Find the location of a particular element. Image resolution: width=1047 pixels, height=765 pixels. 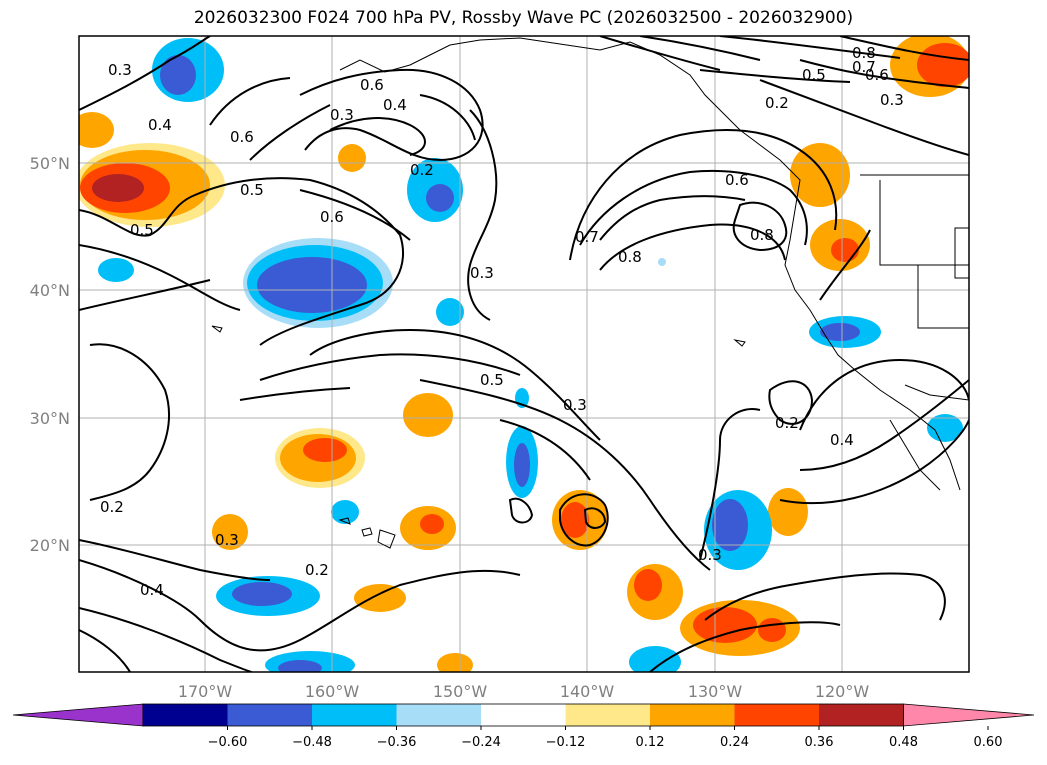

lat-label: 40°N is located at coordinates (50, 290).